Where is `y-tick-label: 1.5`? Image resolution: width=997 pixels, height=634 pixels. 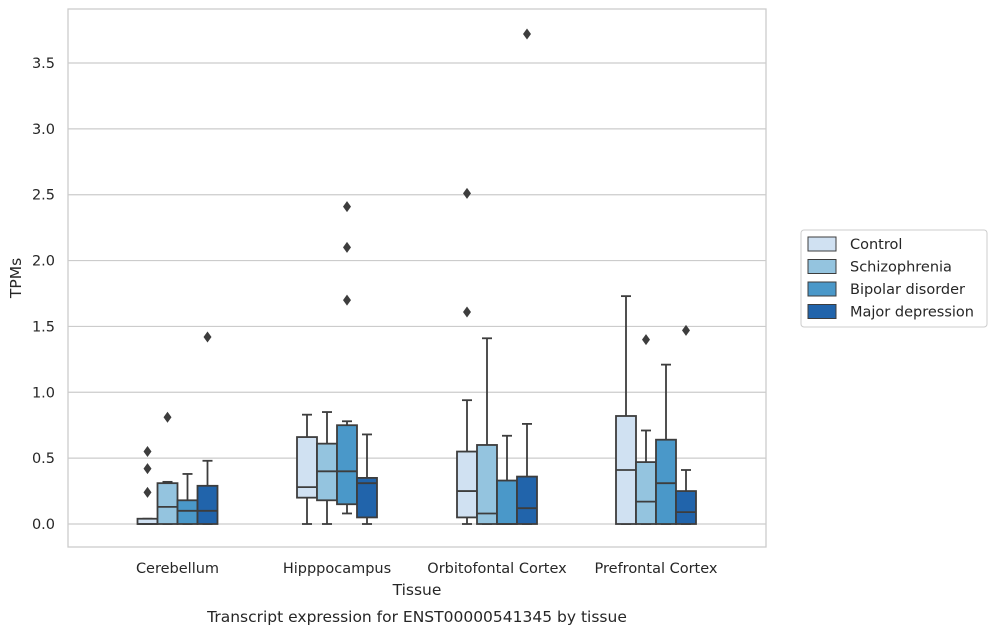 y-tick-label: 1.5 is located at coordinates (43, 327).